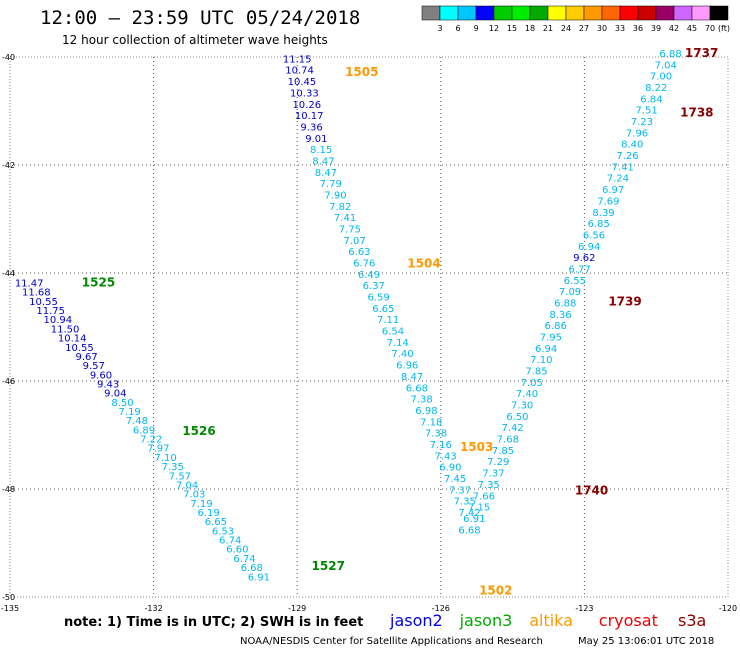 Image resolution: width=740 pixels, height=650 pixels. I want to click on pass-number: 1527, so click(328, 566).